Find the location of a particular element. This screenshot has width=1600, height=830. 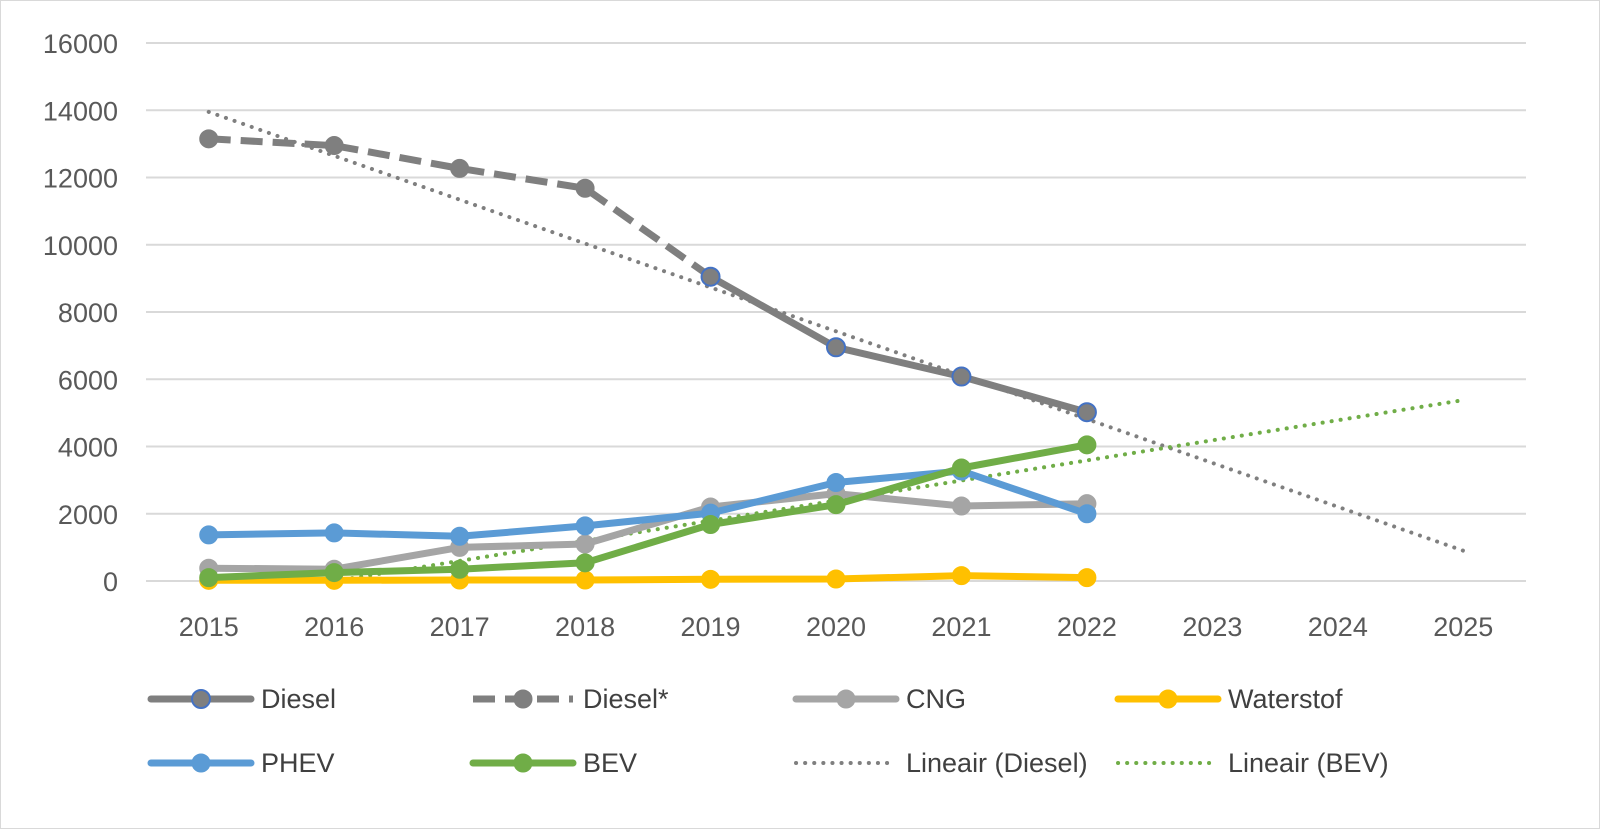

y-axis-tick-labels: 0 2000 4000 6000 8000 10000 12000 14000 16000 is located at coordinates (80, 313).